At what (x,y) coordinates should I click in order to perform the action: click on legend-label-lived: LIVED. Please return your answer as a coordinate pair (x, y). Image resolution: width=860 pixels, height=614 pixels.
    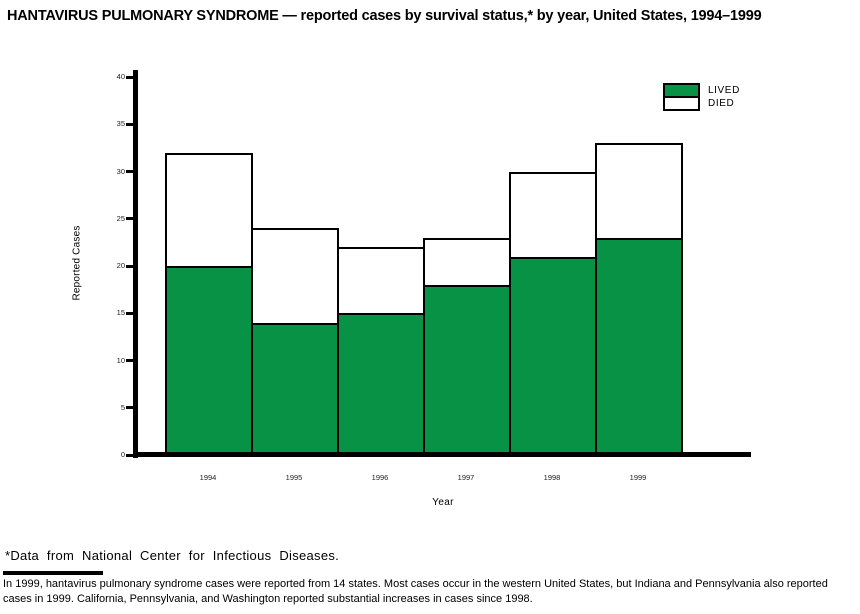
    Looking at the image, I should click on (724, 90).